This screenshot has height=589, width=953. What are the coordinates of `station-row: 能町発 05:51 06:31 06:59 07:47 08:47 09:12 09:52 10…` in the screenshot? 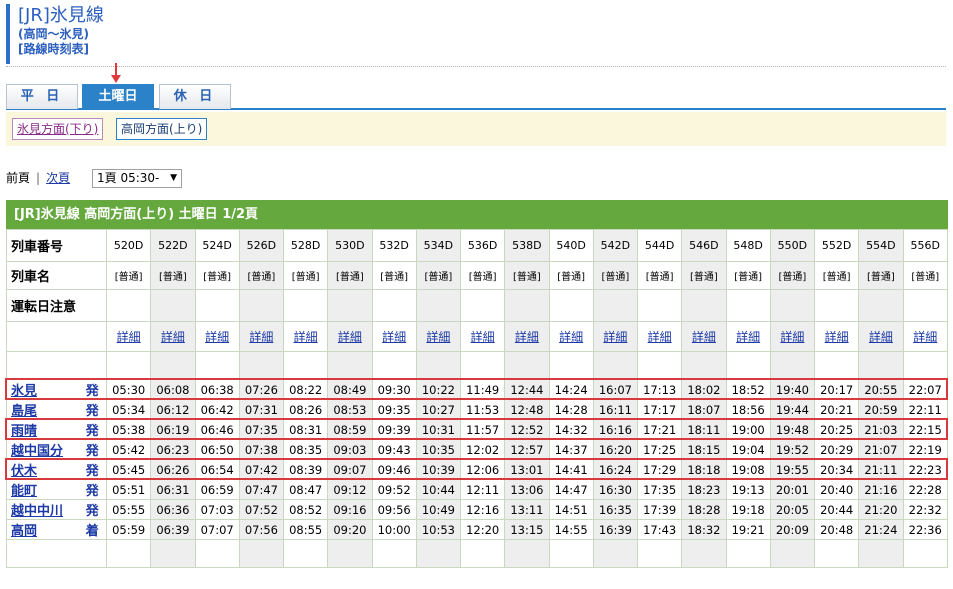 It's located at (477, 489).